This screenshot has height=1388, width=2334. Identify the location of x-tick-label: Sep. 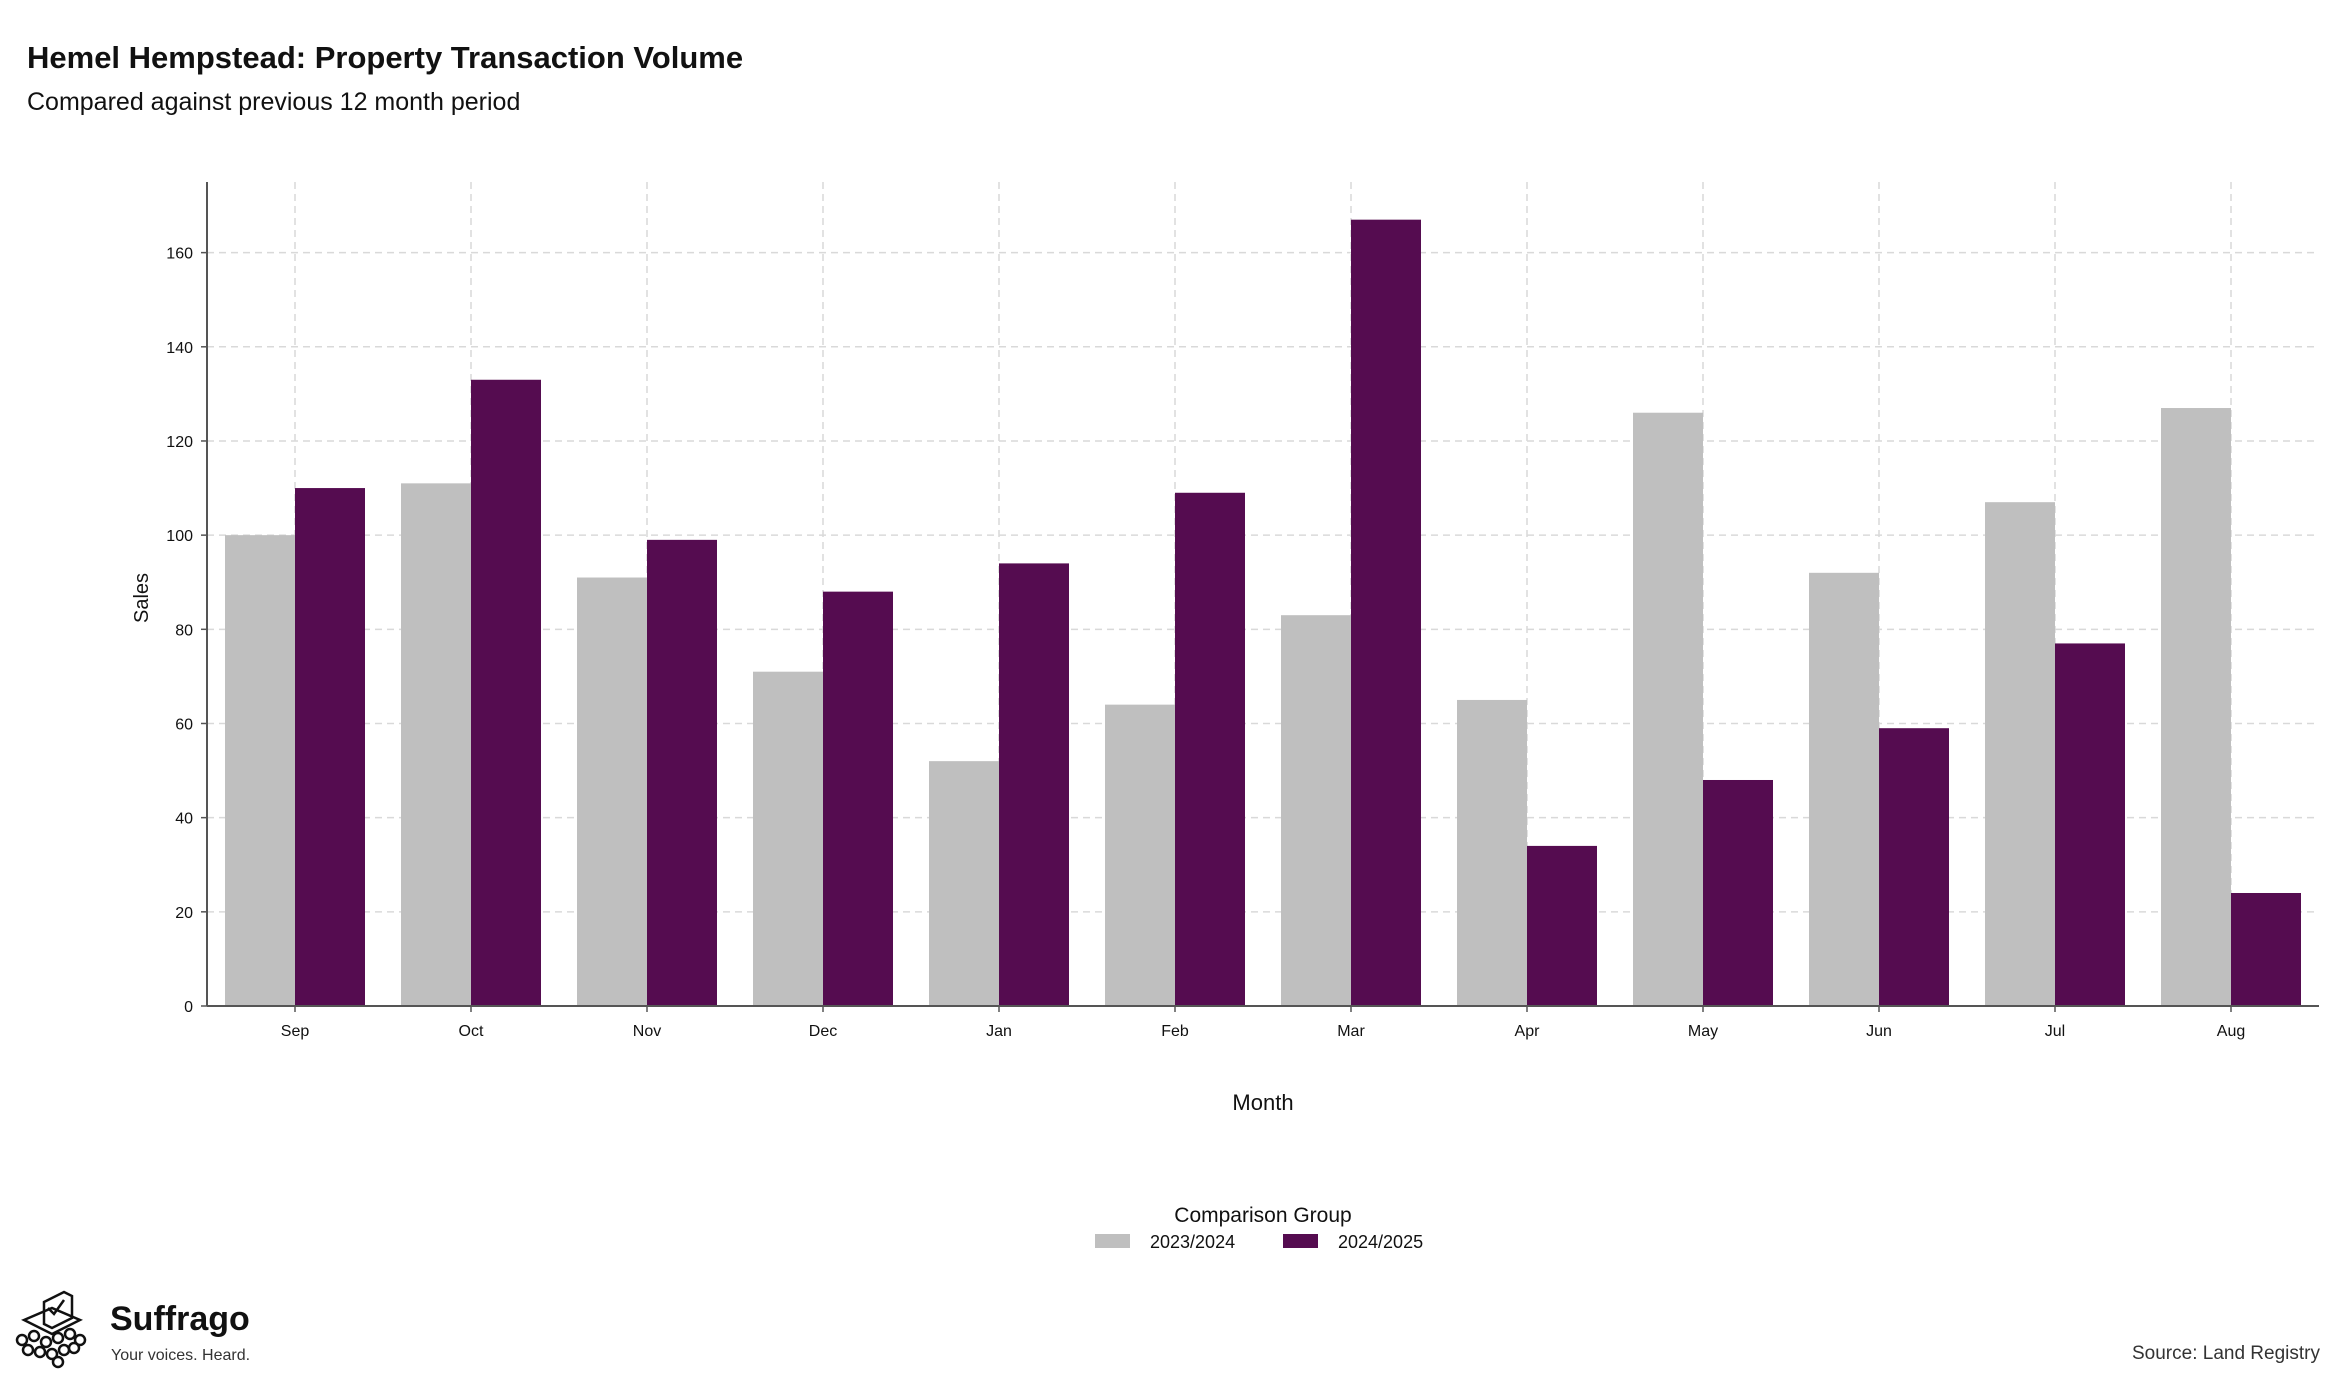
(295, 1031).